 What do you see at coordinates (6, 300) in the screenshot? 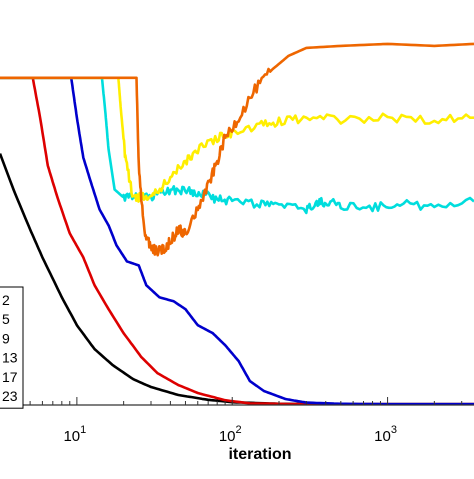
I see `legend-entry-2: 2` at bounding box center [6, 300].